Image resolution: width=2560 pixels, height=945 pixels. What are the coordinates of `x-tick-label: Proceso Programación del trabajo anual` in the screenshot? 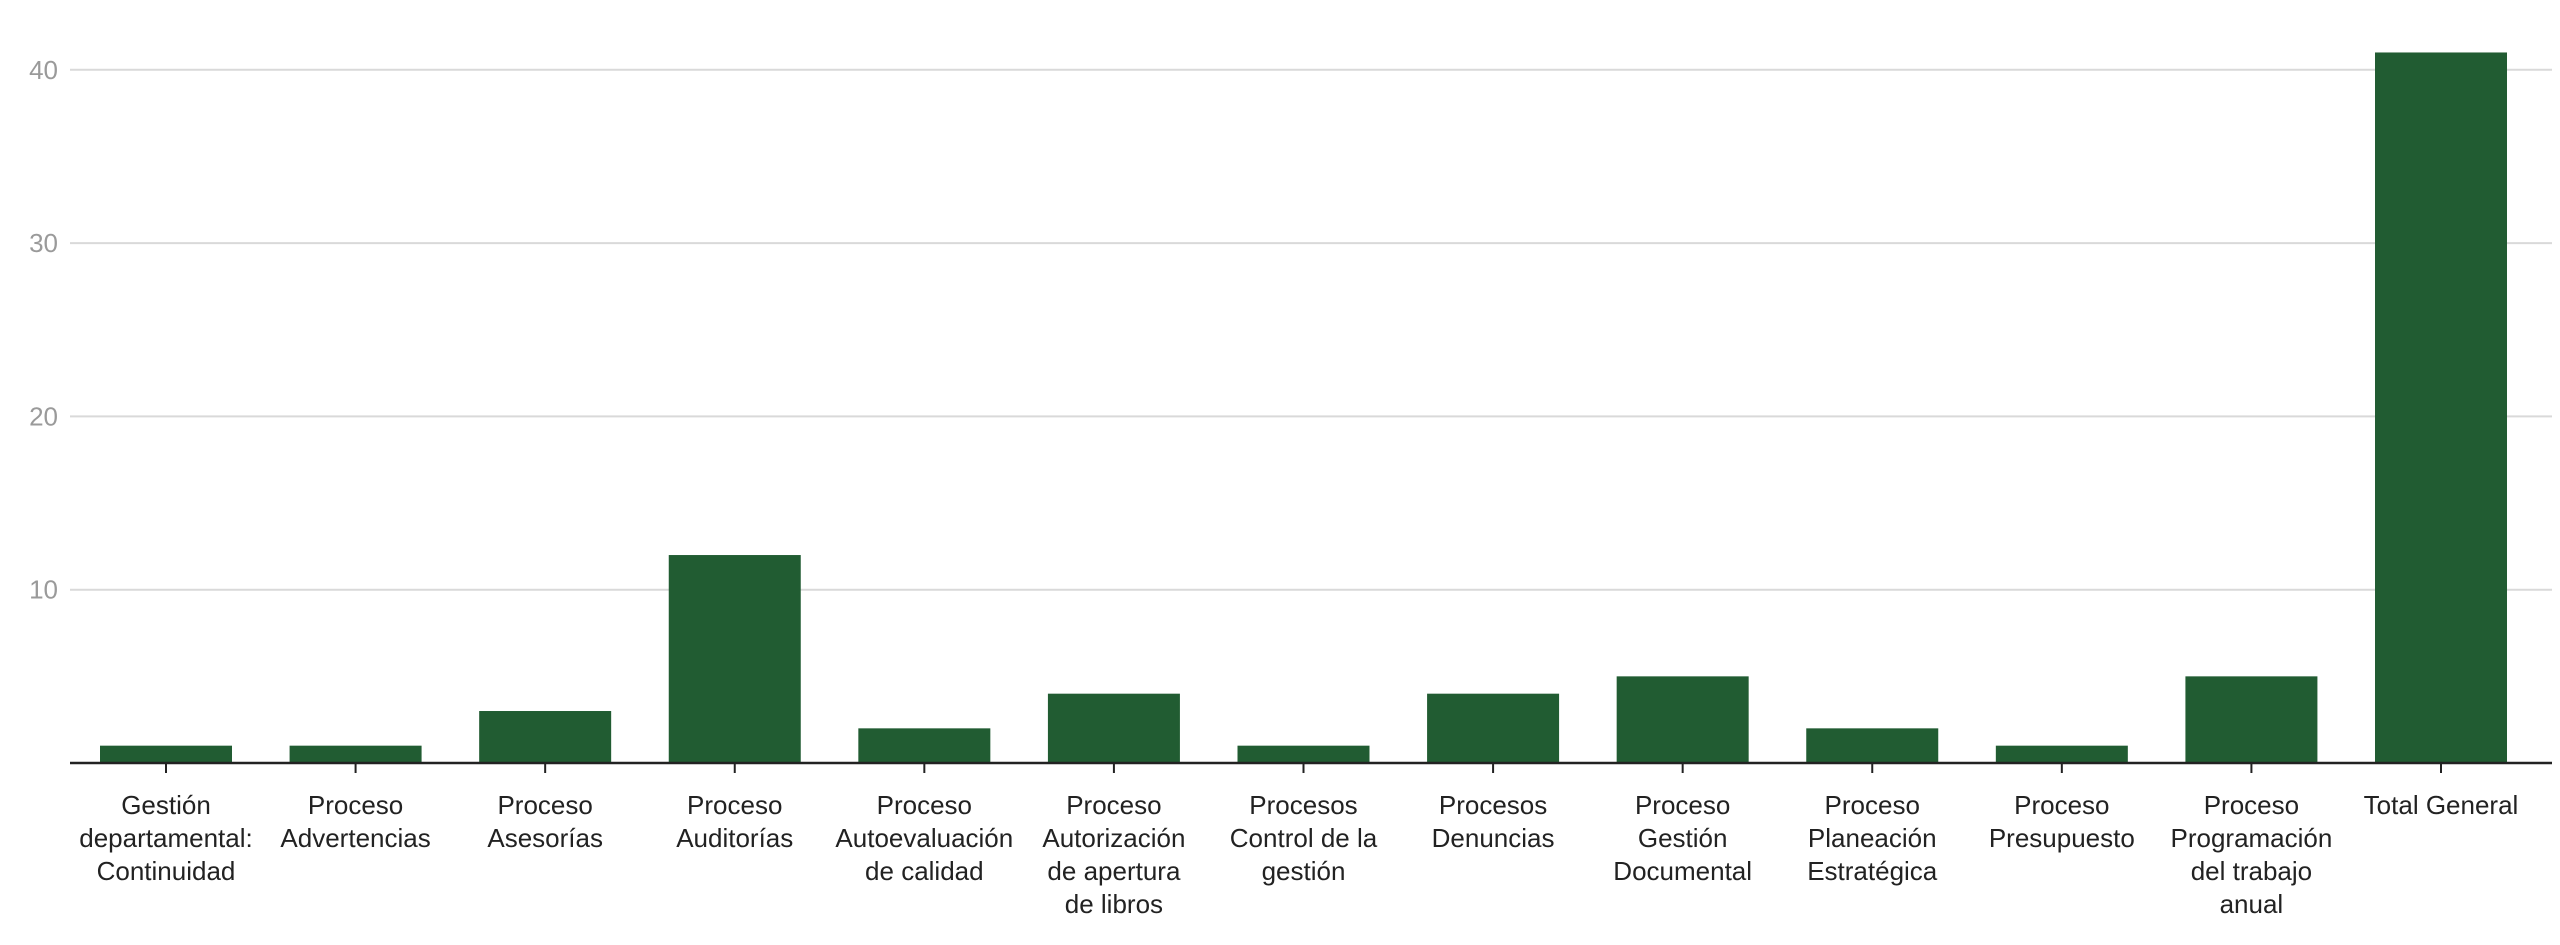 It's located at (2251, 854).